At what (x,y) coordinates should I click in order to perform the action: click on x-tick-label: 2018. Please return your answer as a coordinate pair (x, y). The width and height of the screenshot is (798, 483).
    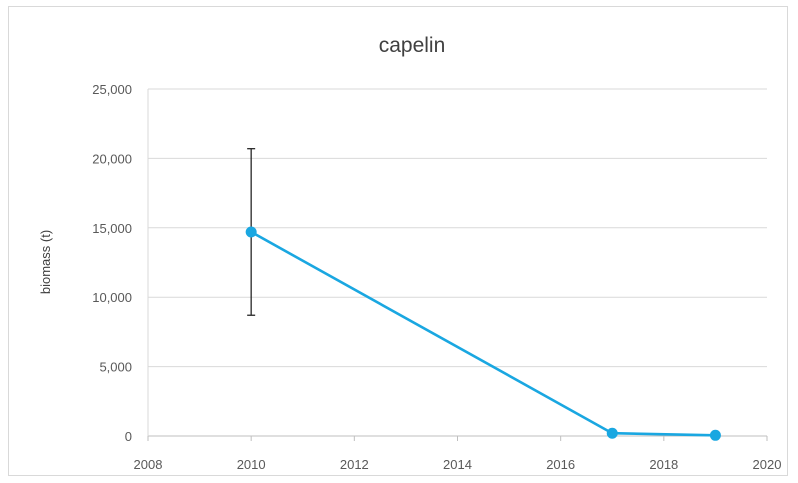
    Looking at the image, I should click on (663, 464).